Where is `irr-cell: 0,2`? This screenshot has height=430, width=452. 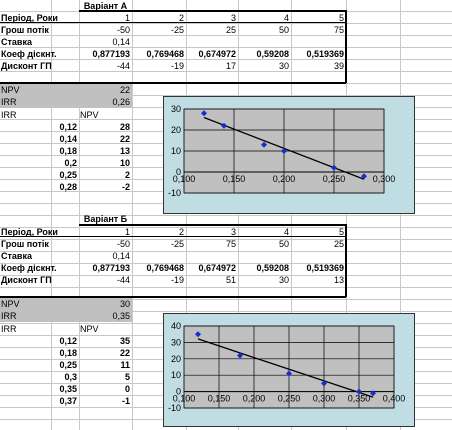
irr-cell: 0,2 is located at coordinates (70, 163).